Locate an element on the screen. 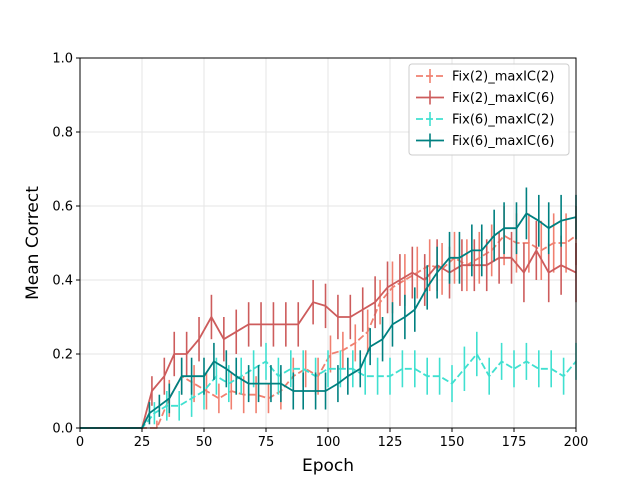 The image size is (640, 480). x-tick-label: 25 is located at coordinates (142, 442).